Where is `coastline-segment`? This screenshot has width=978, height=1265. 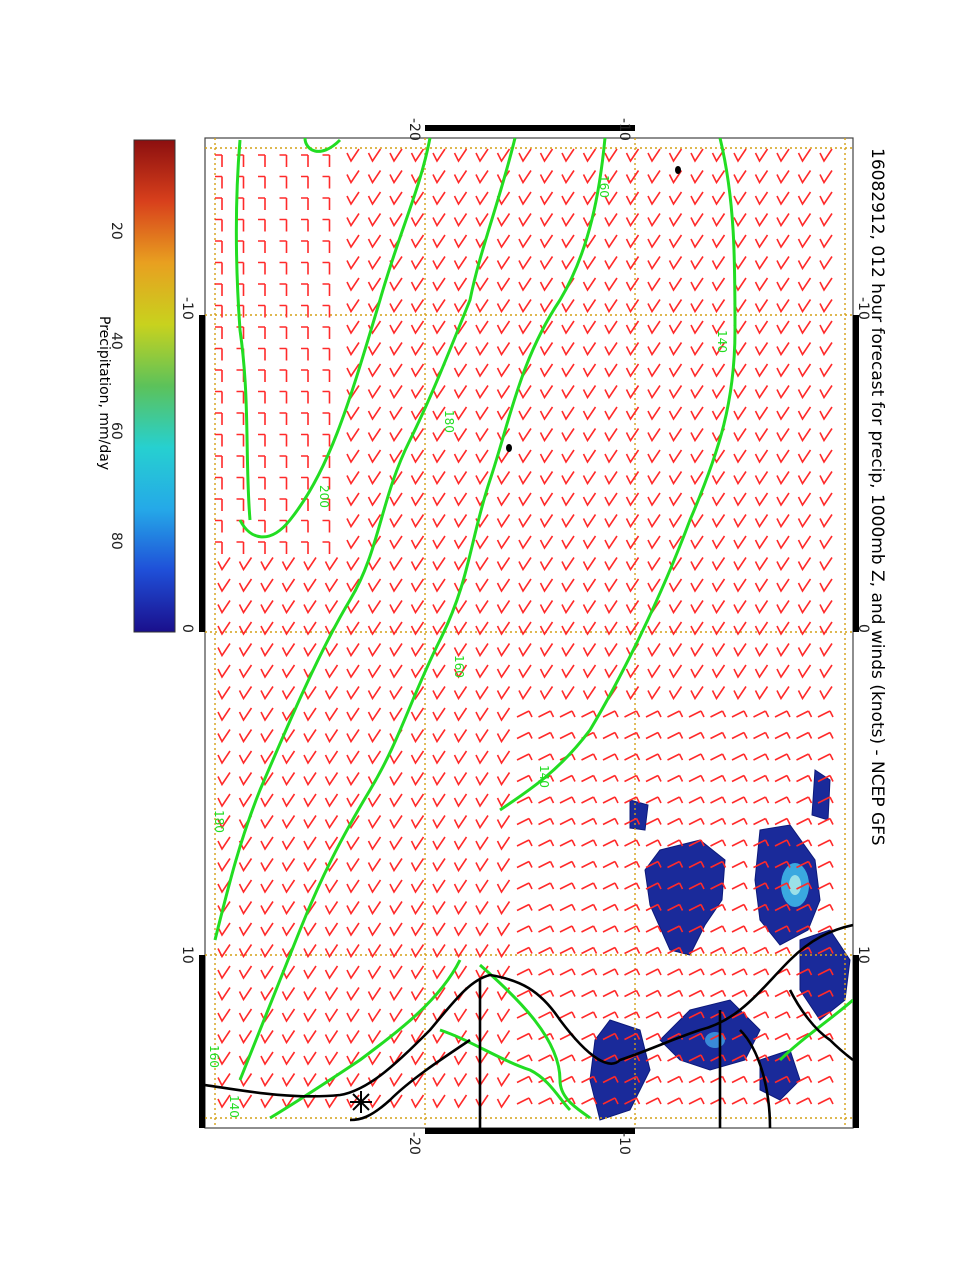 coastline-segment is located at coordinates (410, 1080).